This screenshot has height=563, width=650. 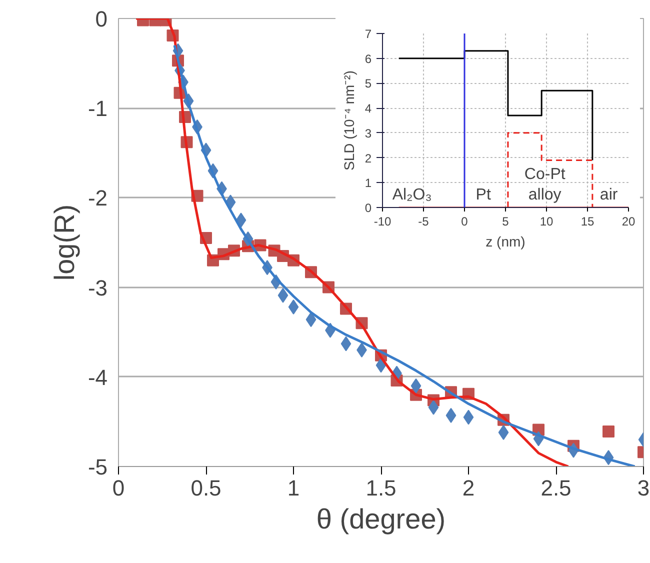 I want to click on y-tick-label: -3, so click(x=98, y=287).